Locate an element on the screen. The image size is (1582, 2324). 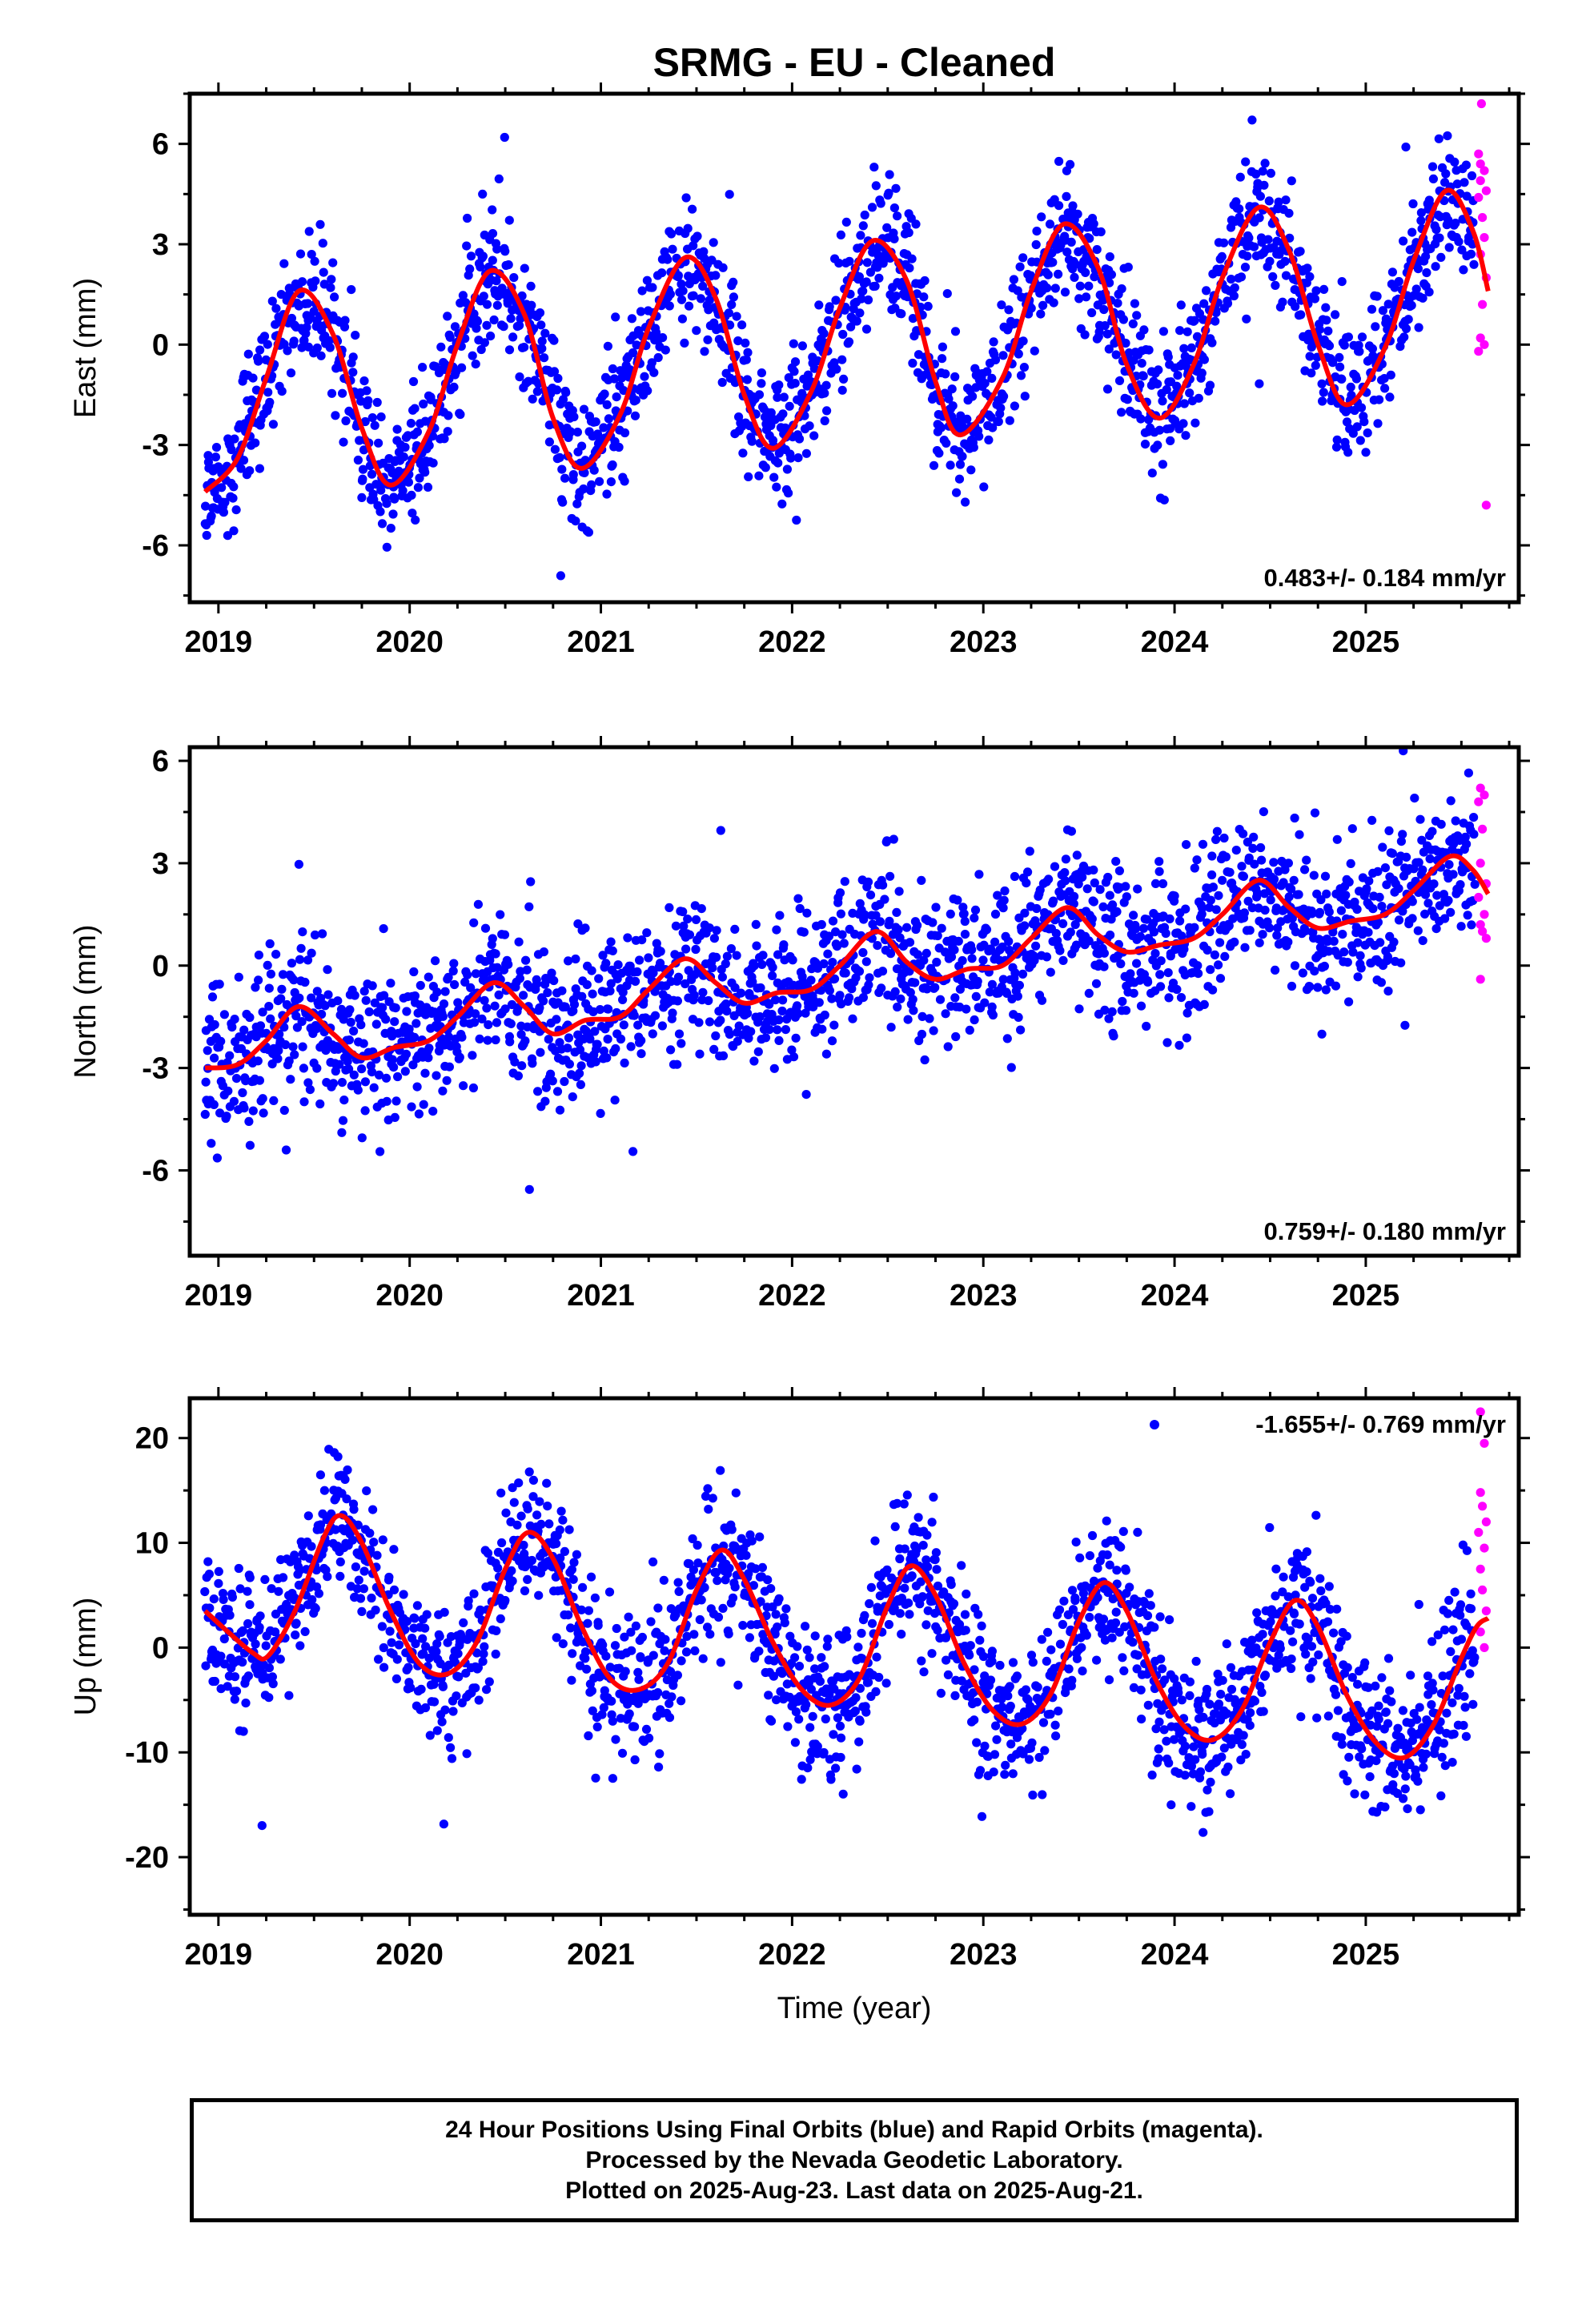
north-x-tick-label: 2024 is located at coordinates (1175, 1296).